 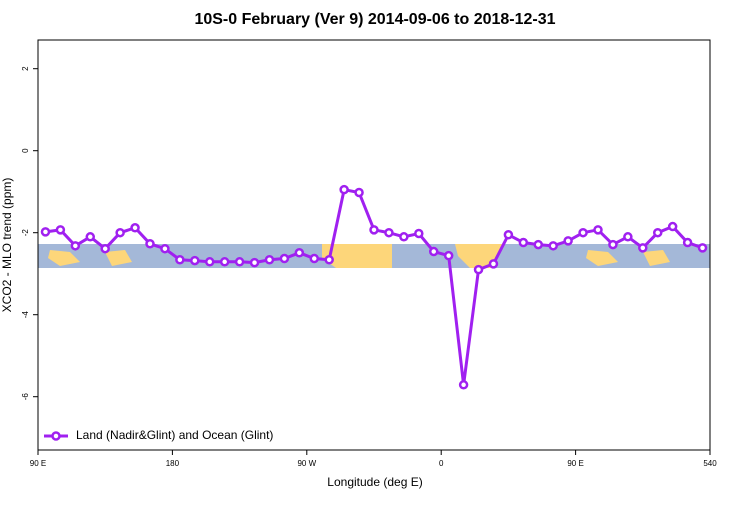 I want to click on y-tick-label: -4, so click(x=25, y=315).